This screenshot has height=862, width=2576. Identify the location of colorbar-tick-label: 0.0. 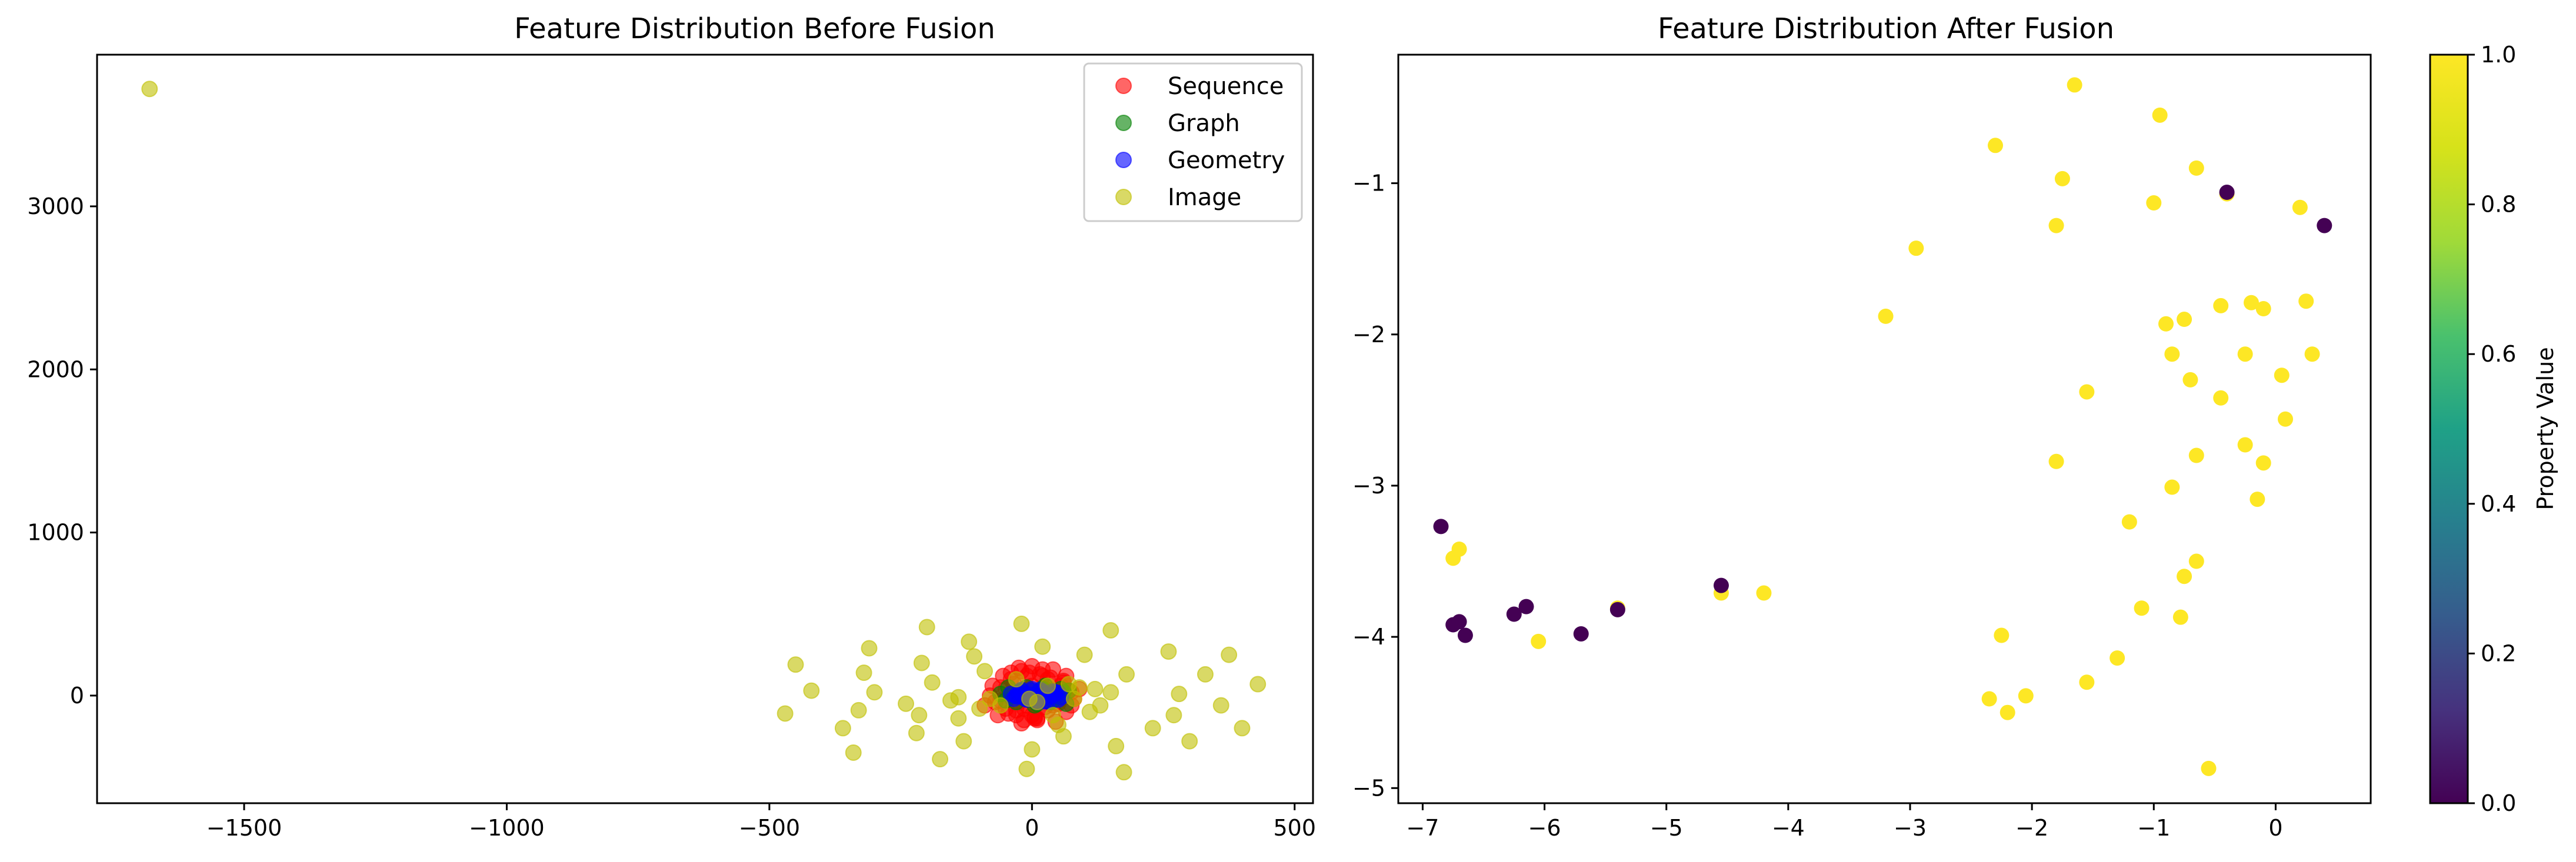
(2498, 803).